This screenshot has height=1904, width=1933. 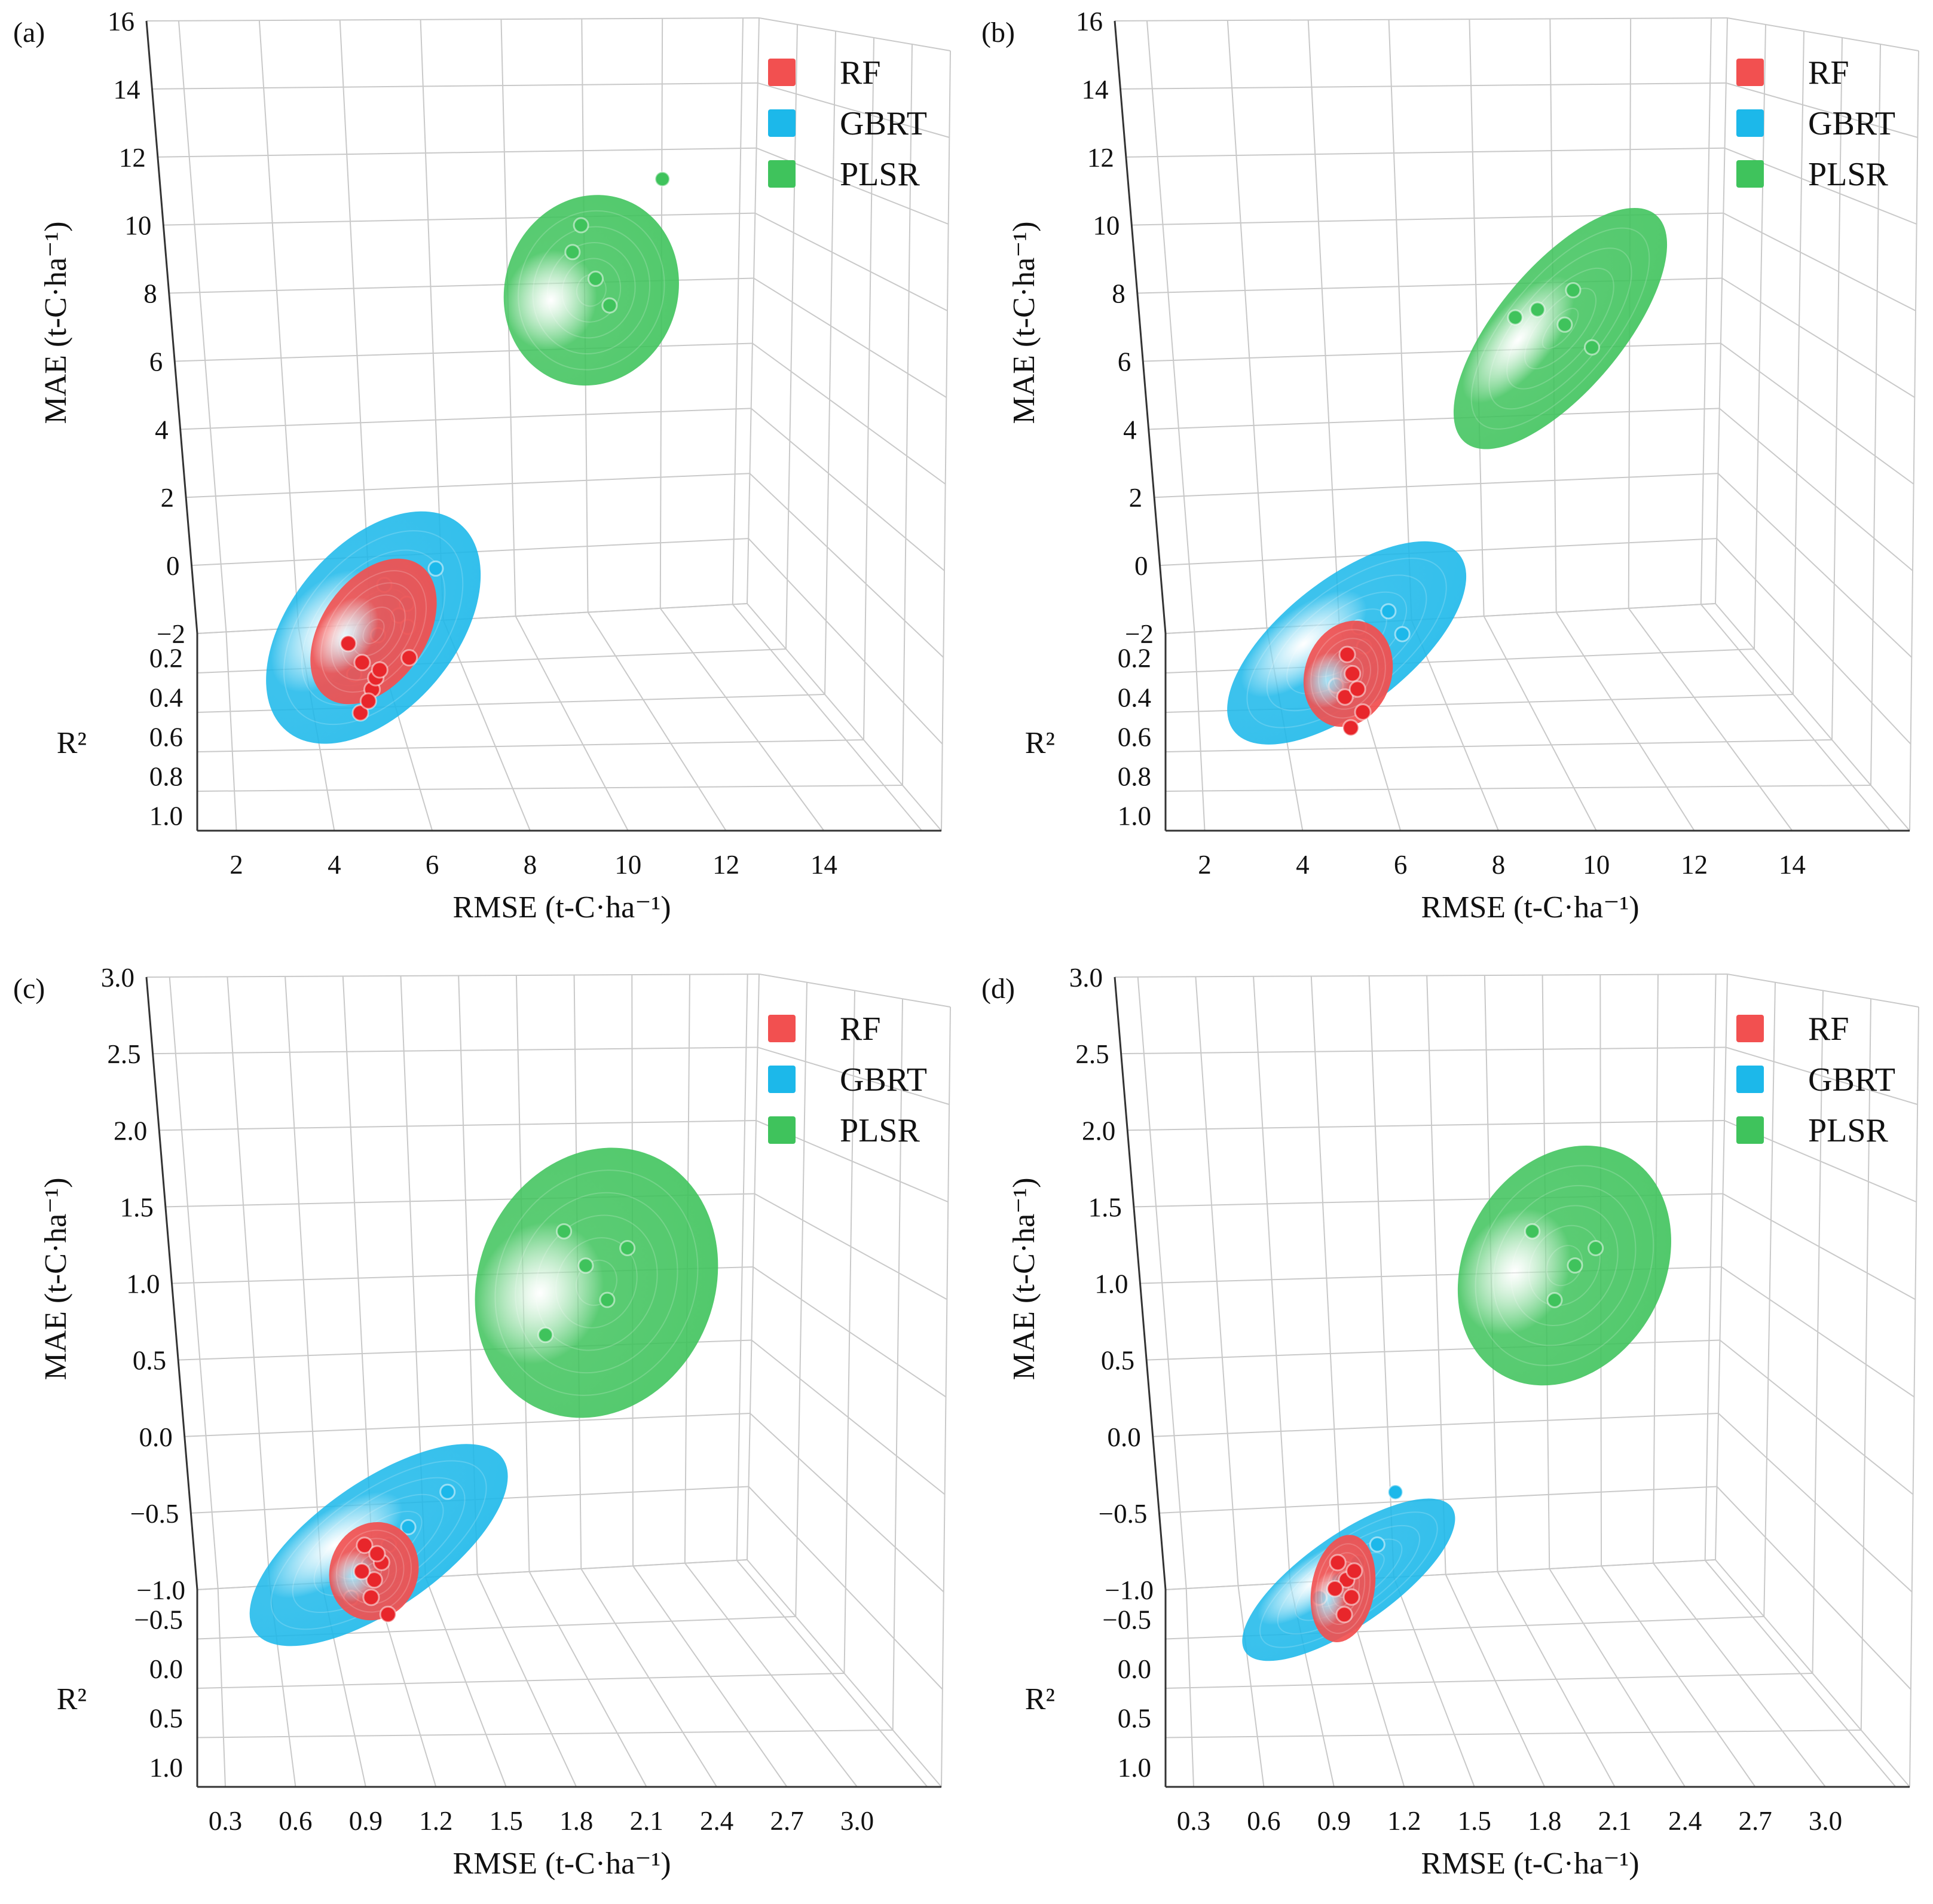 I want to click on y-tick-label: 2, so click(x=168, y=498).